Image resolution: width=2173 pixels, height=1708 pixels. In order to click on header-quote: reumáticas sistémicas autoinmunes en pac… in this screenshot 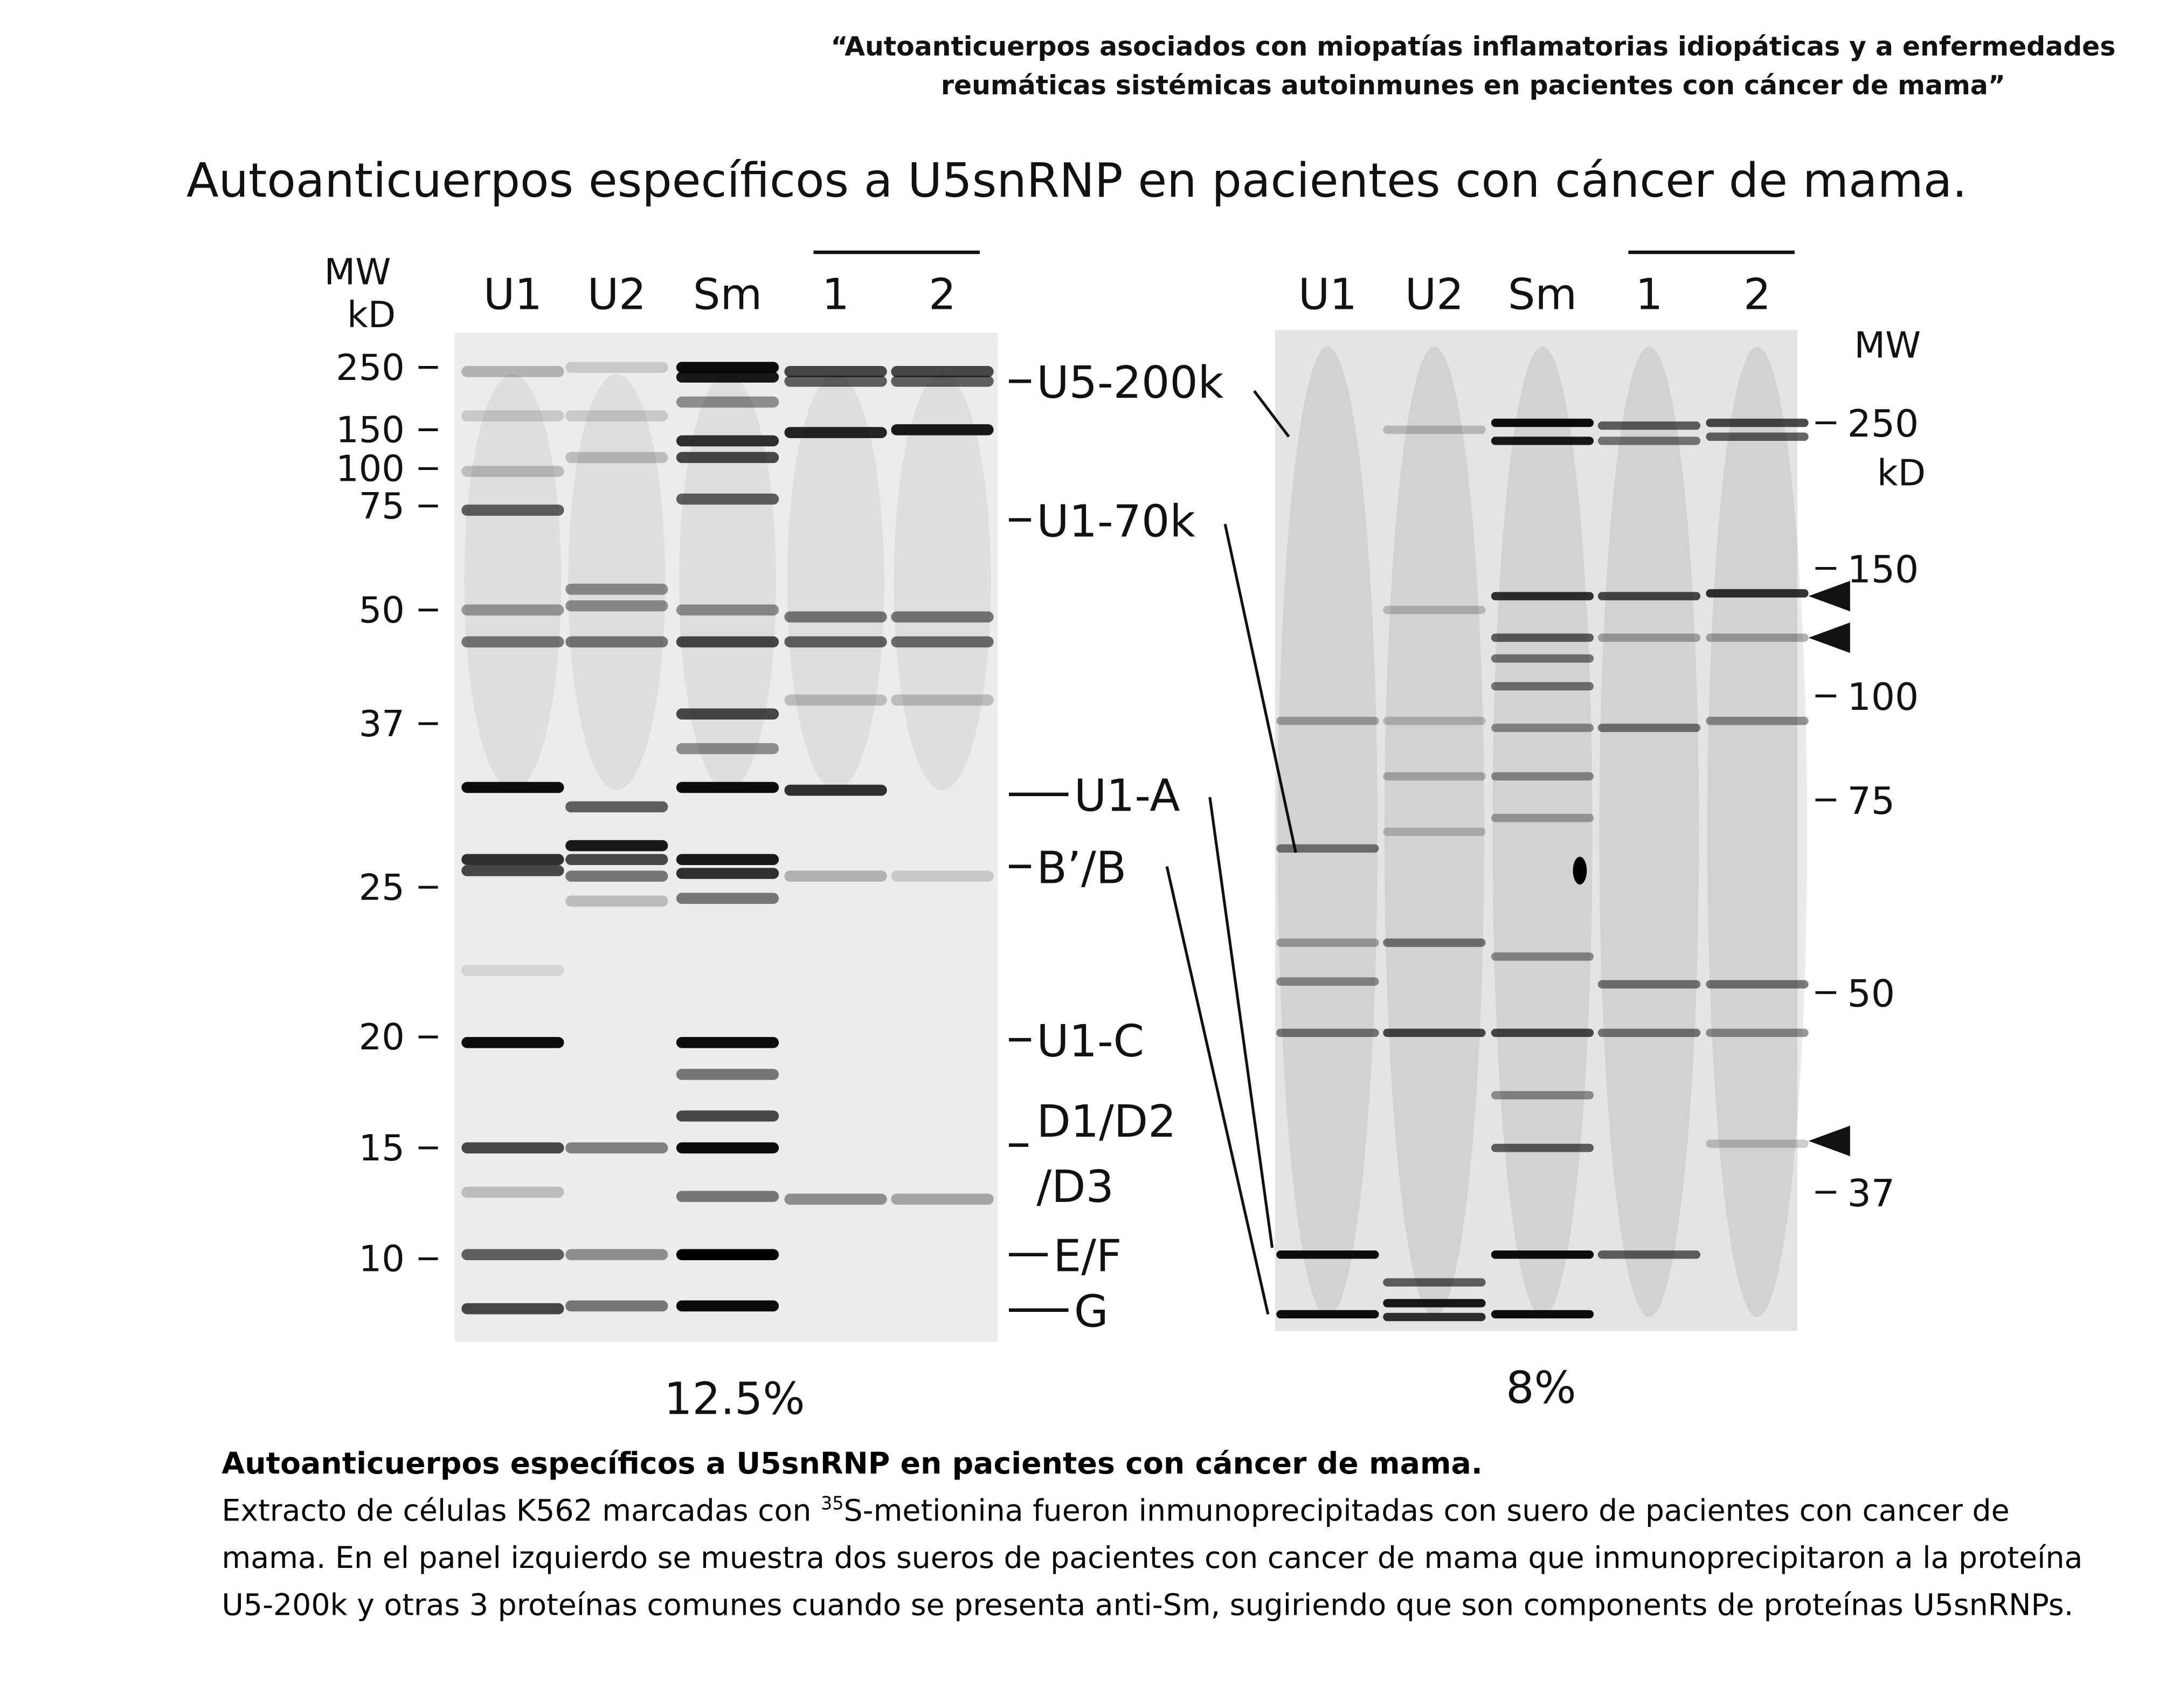, I will do `click(1473, 85)`.